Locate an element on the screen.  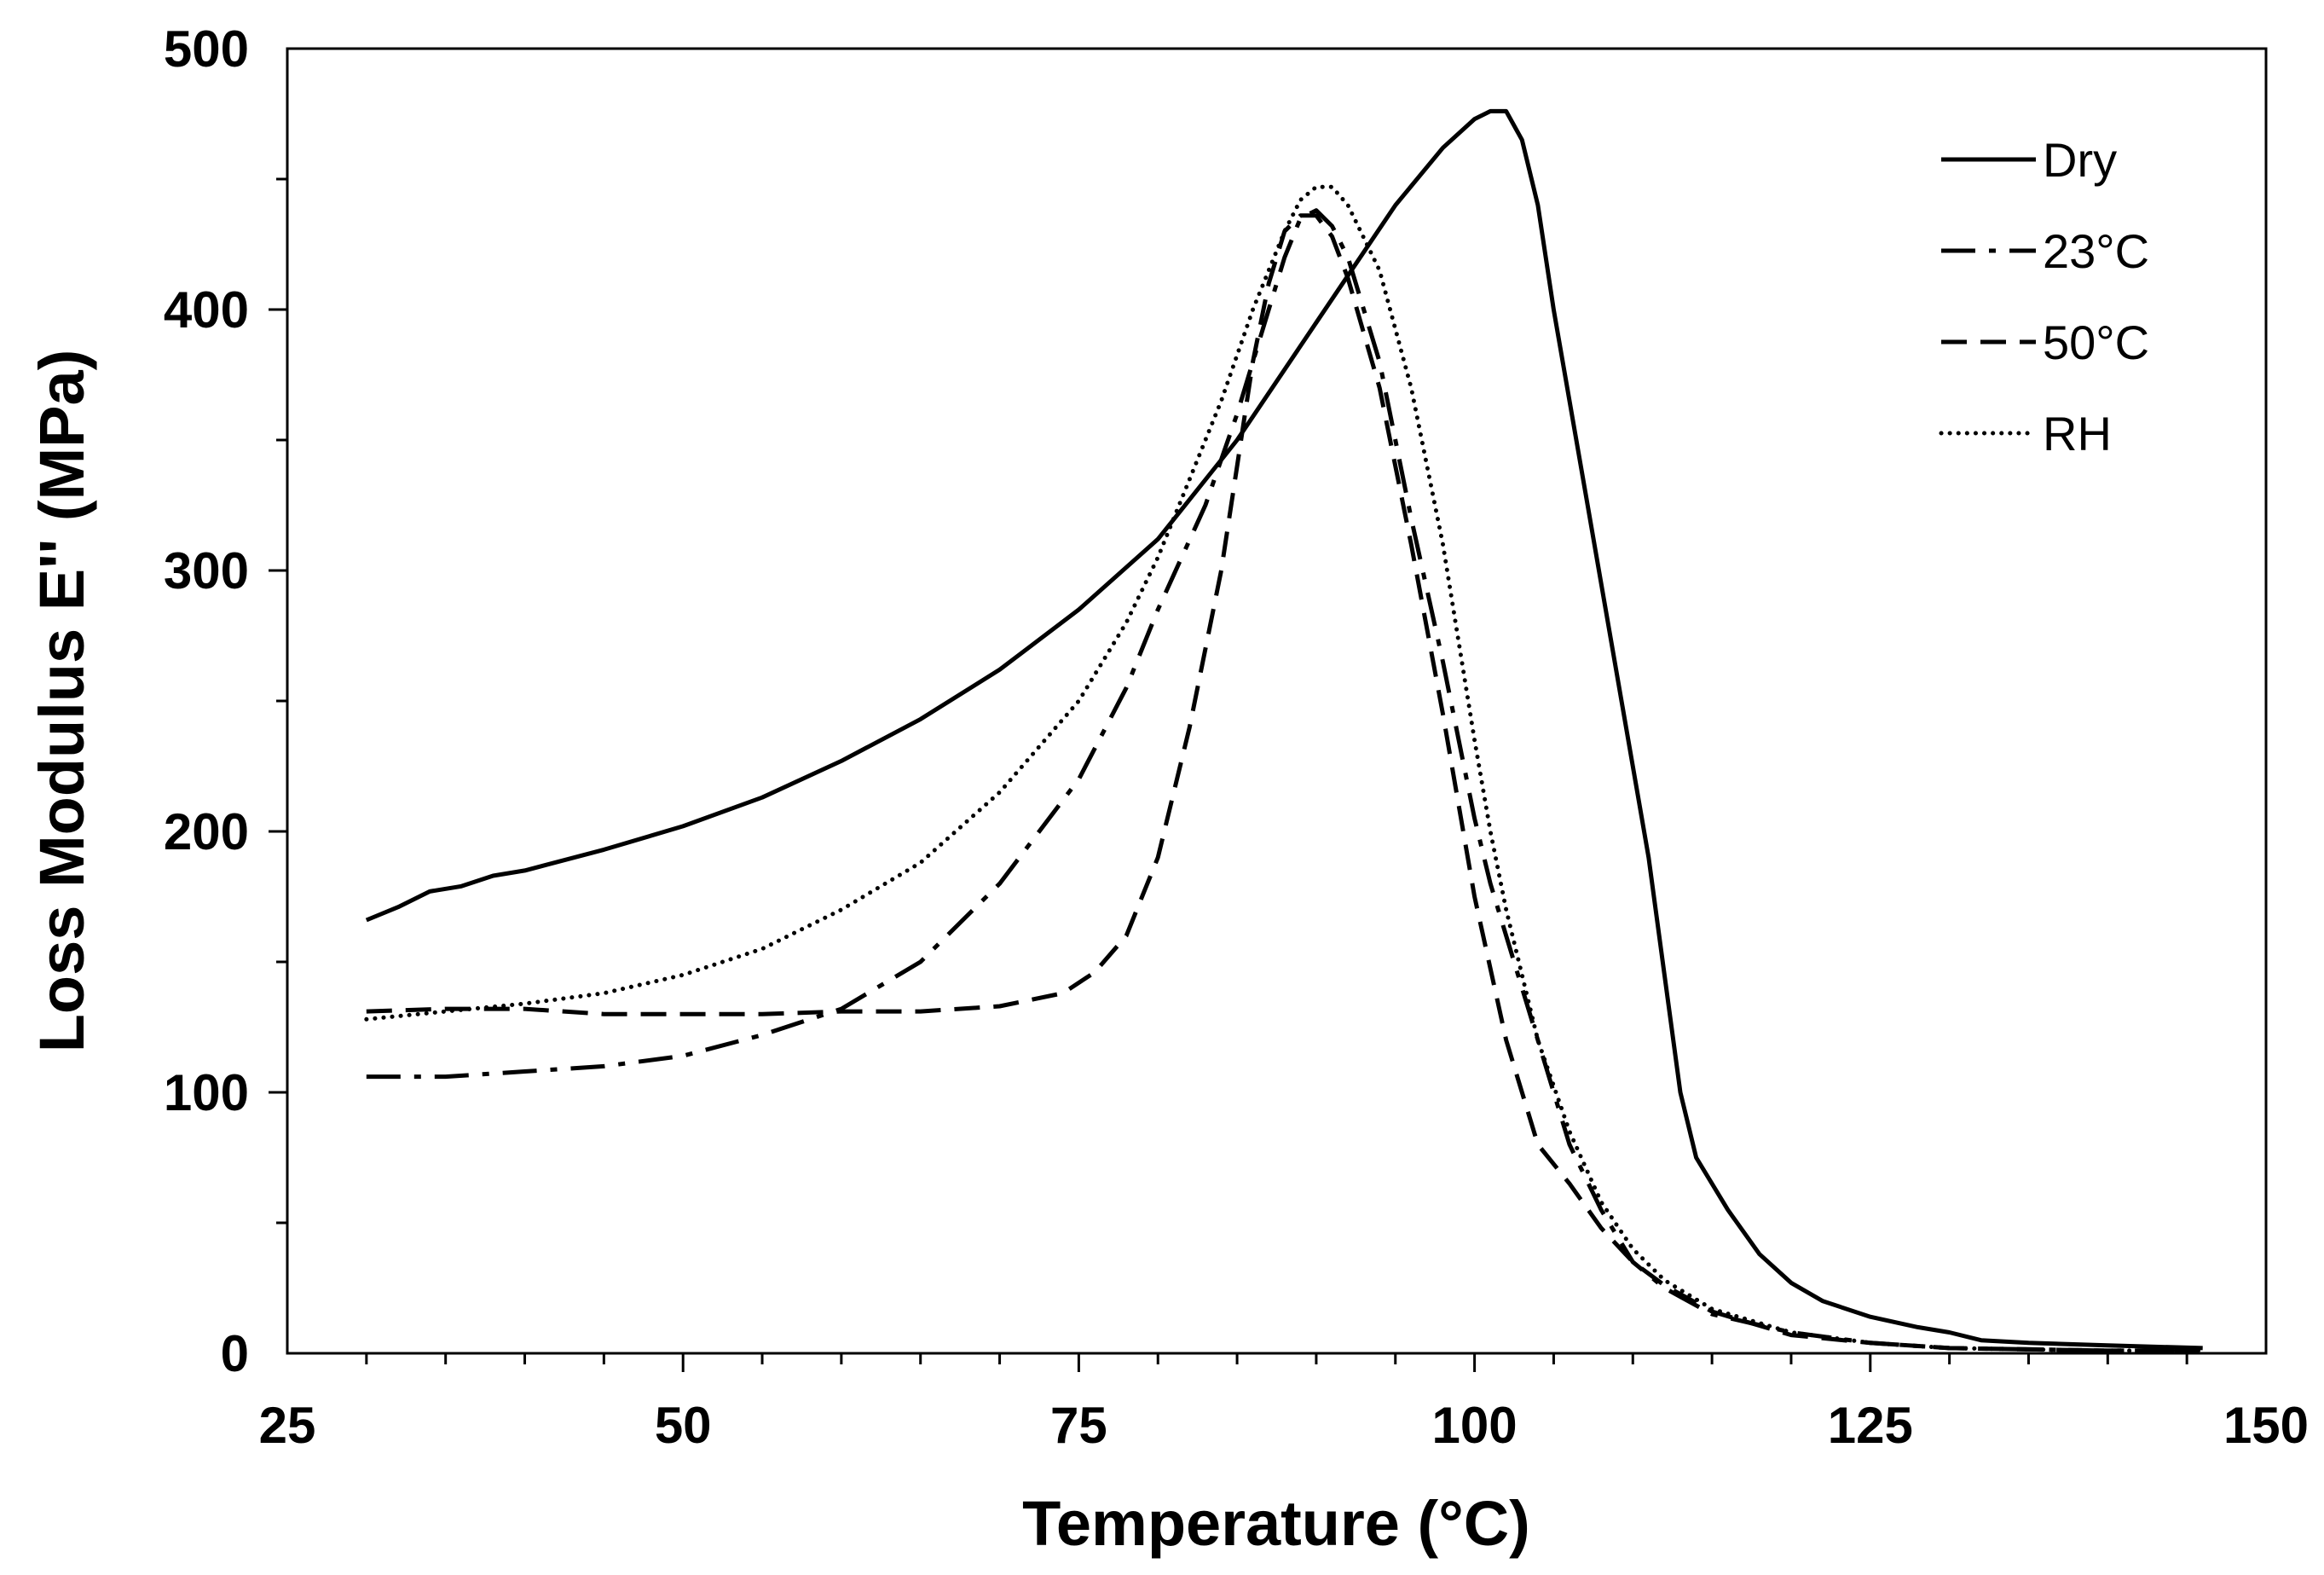
y-axis-title: Loss Modulus E'' (MPa) is located at coordinates (62, 702).